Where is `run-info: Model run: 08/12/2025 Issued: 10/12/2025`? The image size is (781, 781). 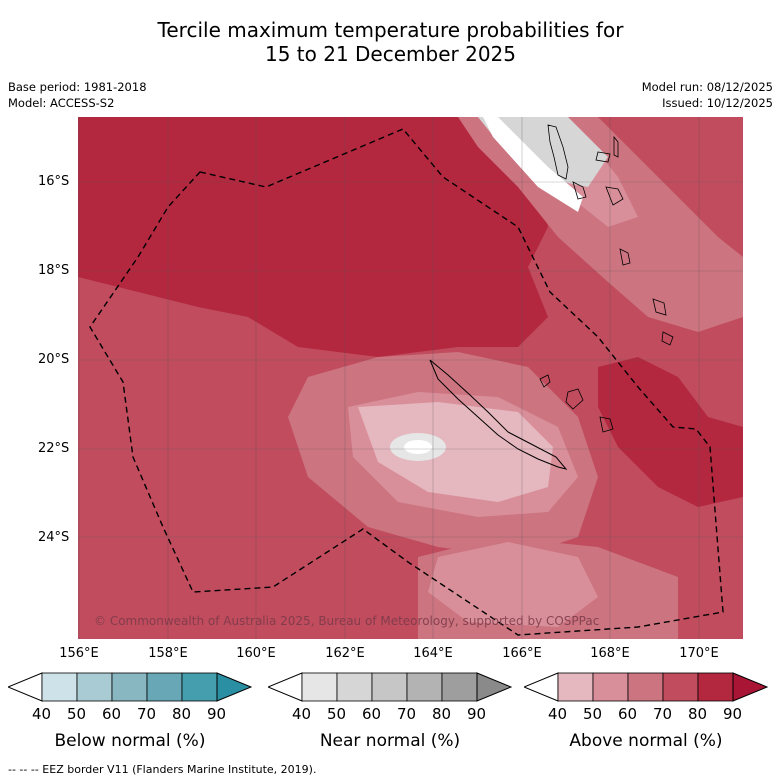 run-info: Model run: 08/12/2025 Issued: 10/12/2025 is located at coordinates (707, 95).